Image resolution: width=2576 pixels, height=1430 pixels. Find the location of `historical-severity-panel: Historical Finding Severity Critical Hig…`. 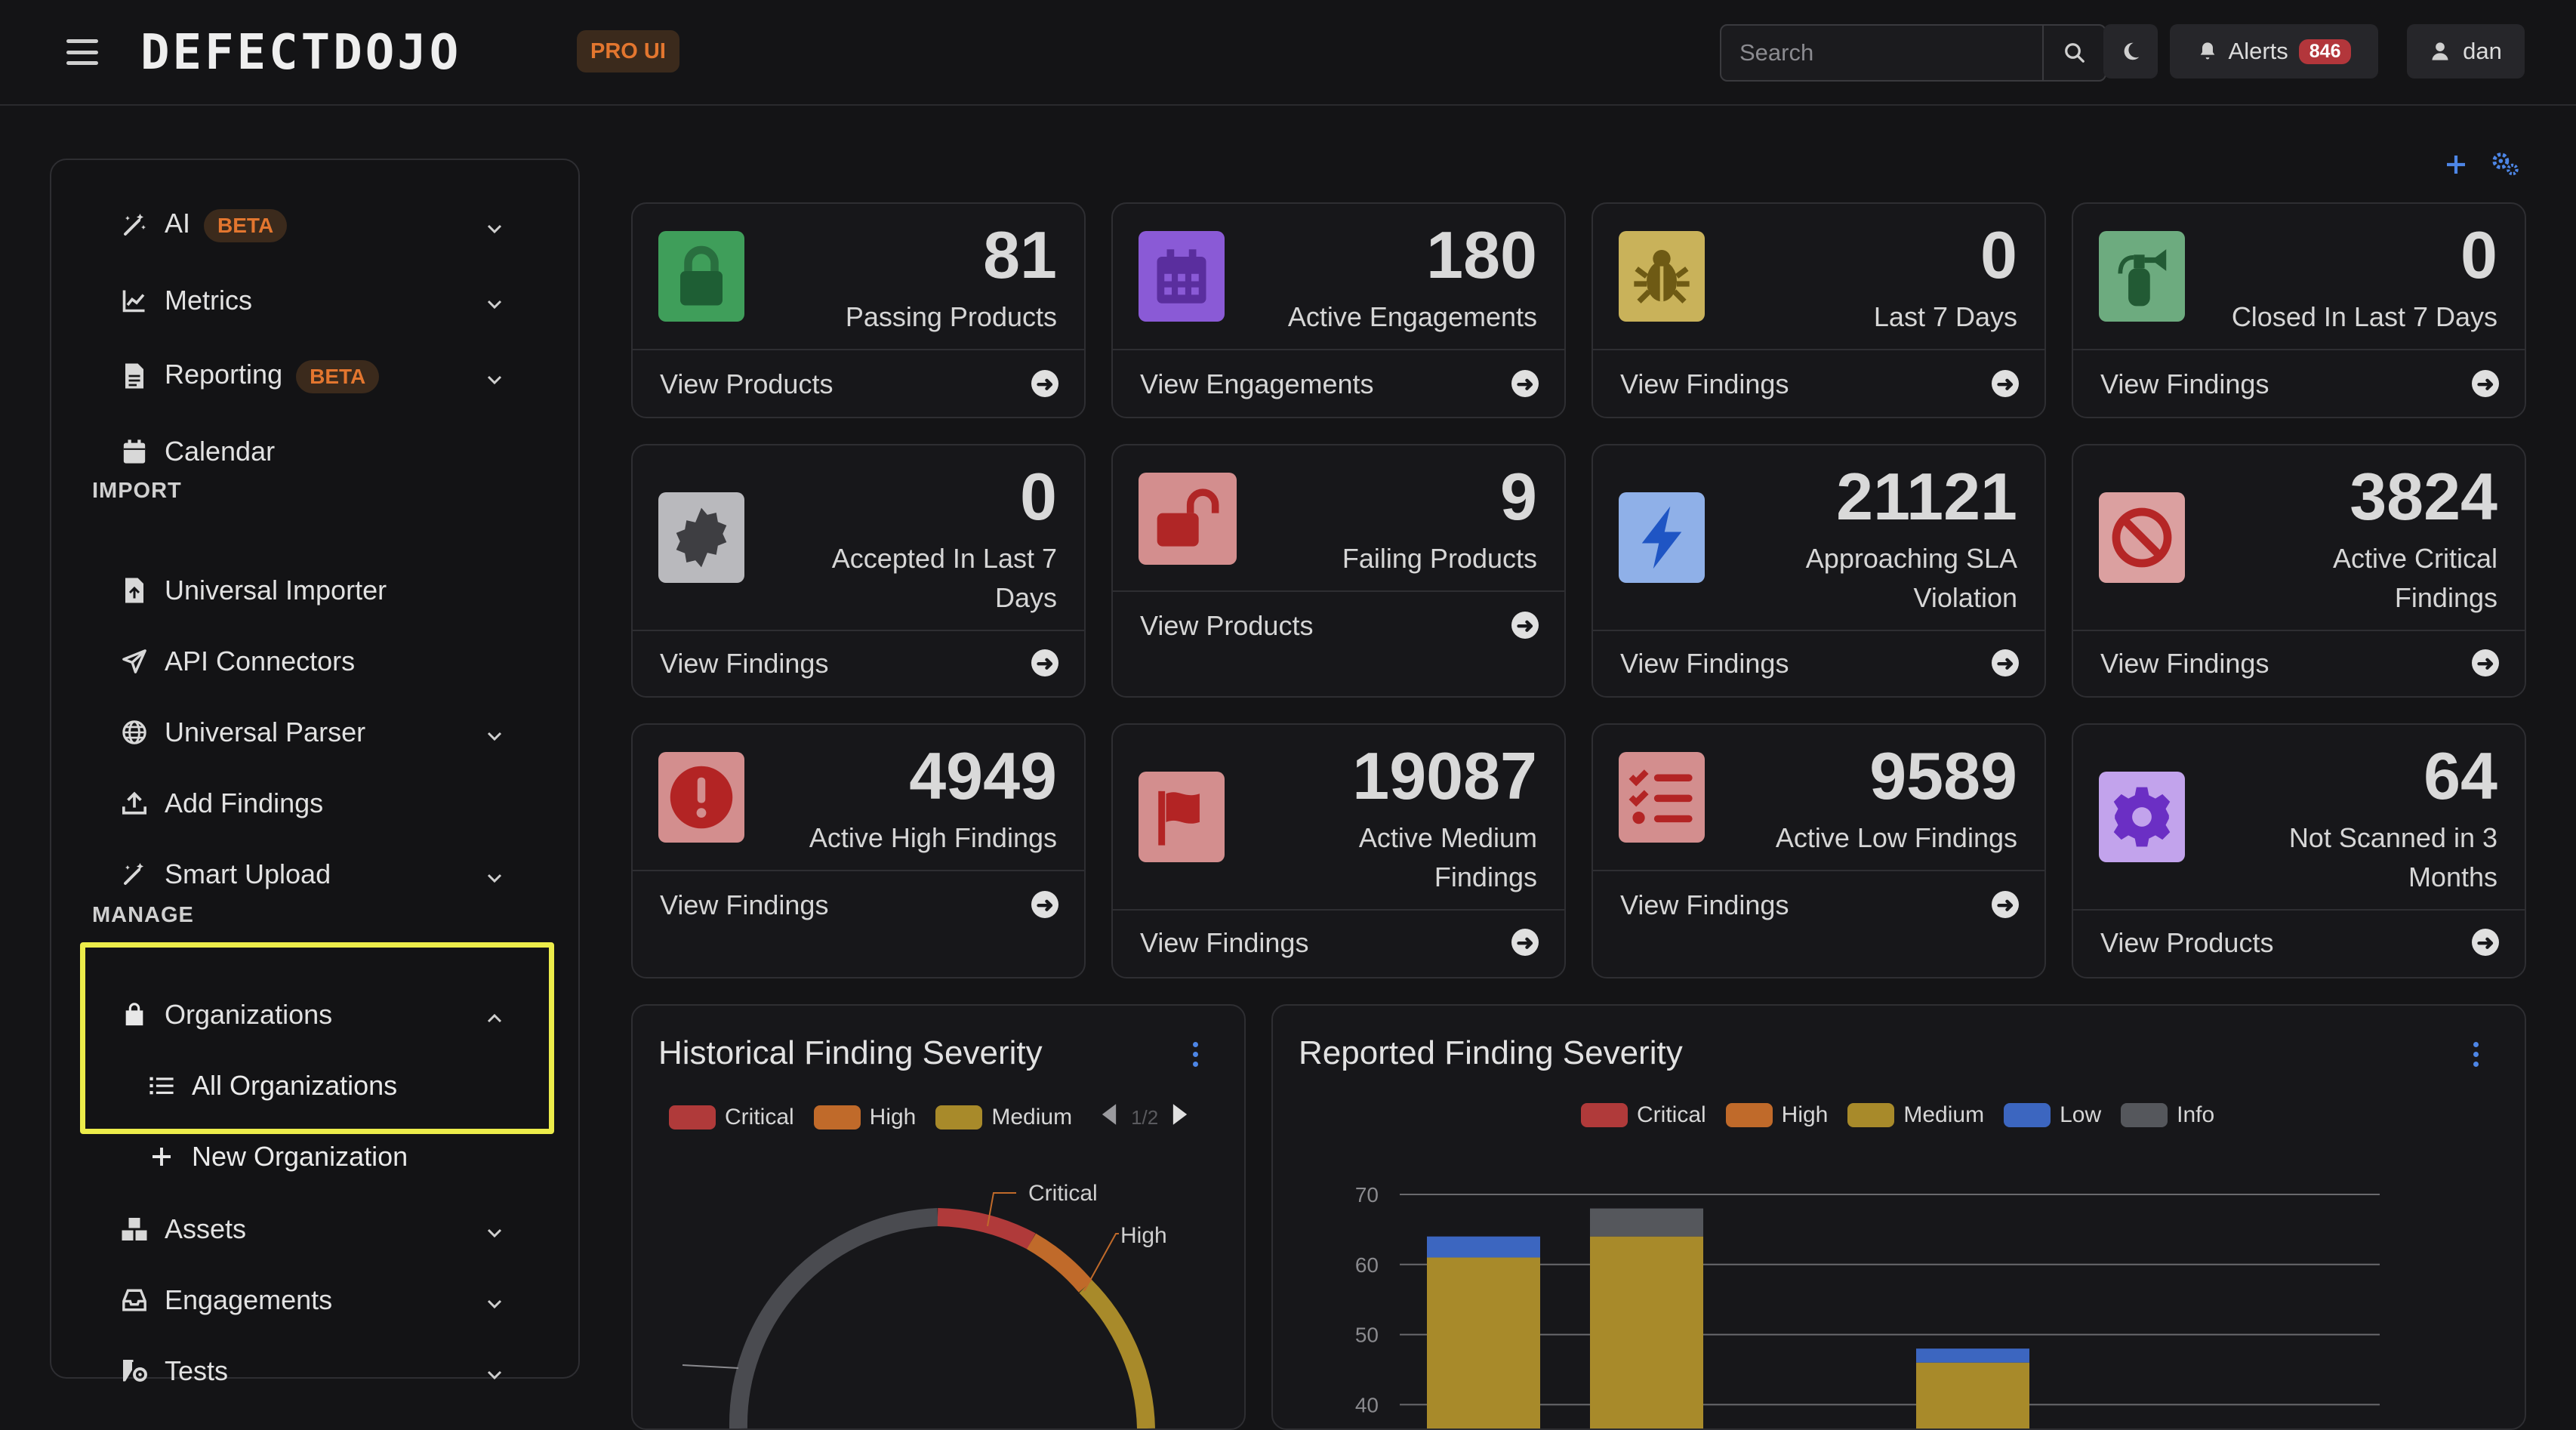

historical-severity-panel: Historical Finding Severity Critical Hig… is located at coordinates (938, 1217).